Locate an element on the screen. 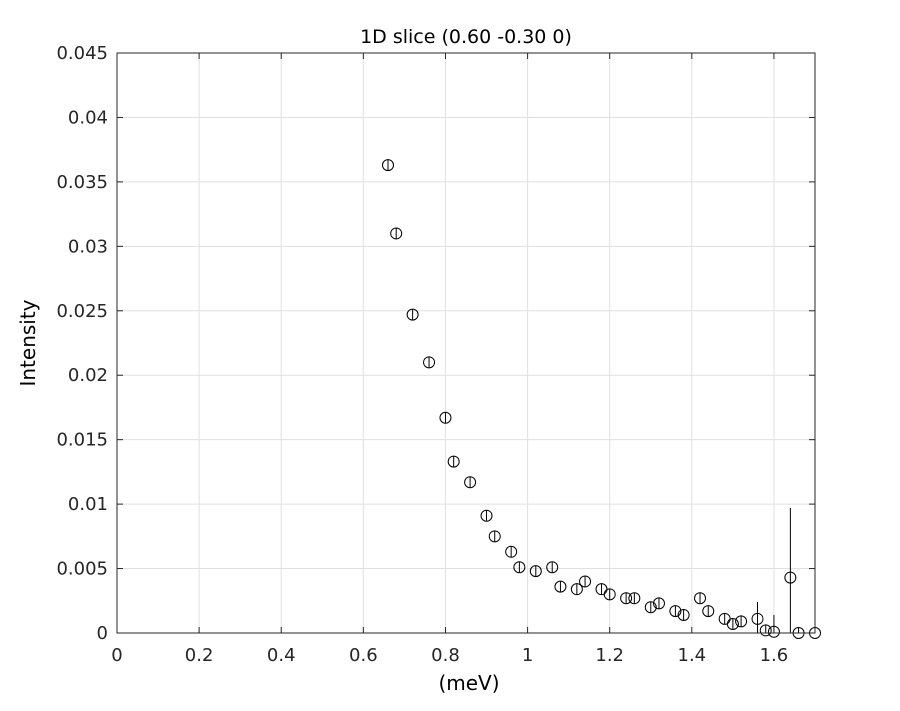 This screenshot has width=900, height=711. x-tick-label: 0.8 is located at coordinates (445, 655).